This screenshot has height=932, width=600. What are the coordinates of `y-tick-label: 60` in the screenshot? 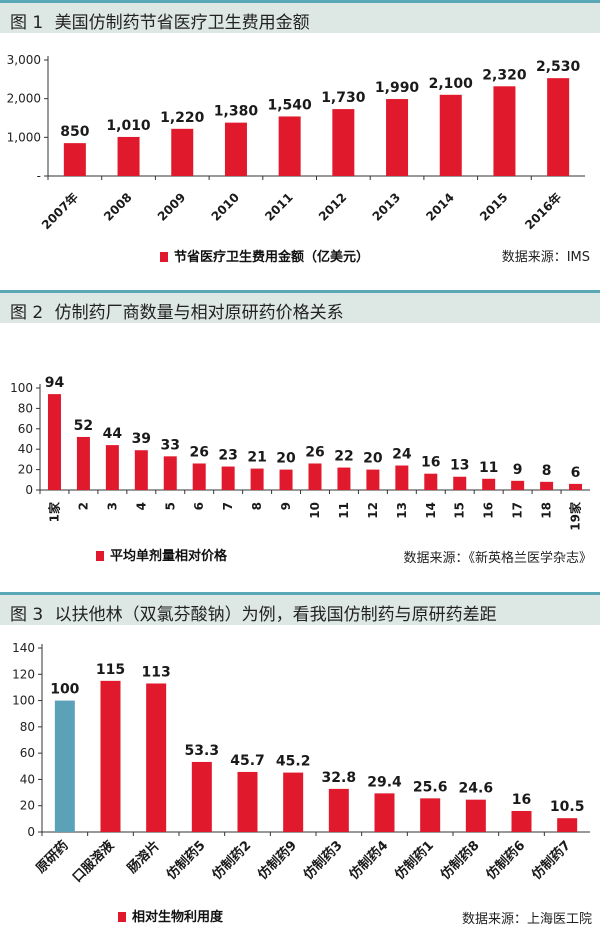 It's located at (25, 429).